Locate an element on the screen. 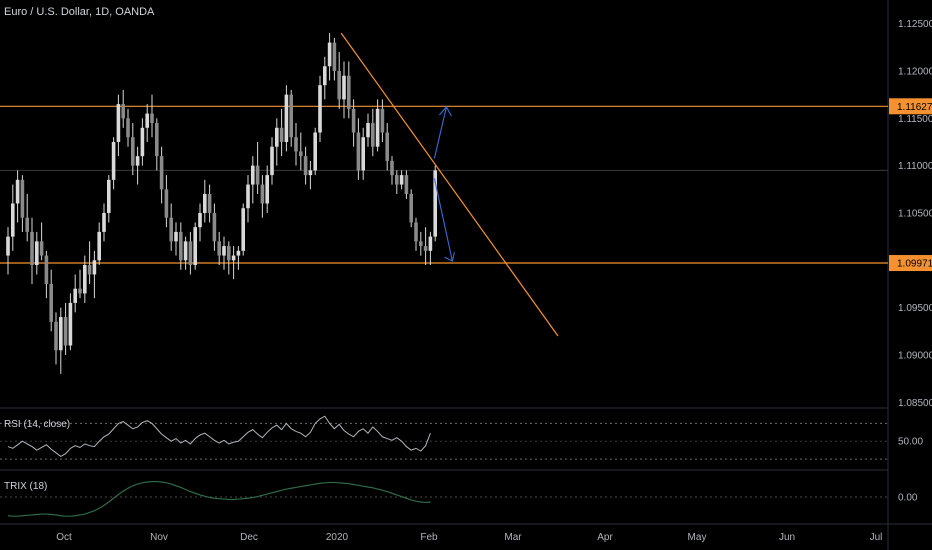 The image size is (932, 550). trix-label: TRIX (18) is located at coordinates (26, 486).